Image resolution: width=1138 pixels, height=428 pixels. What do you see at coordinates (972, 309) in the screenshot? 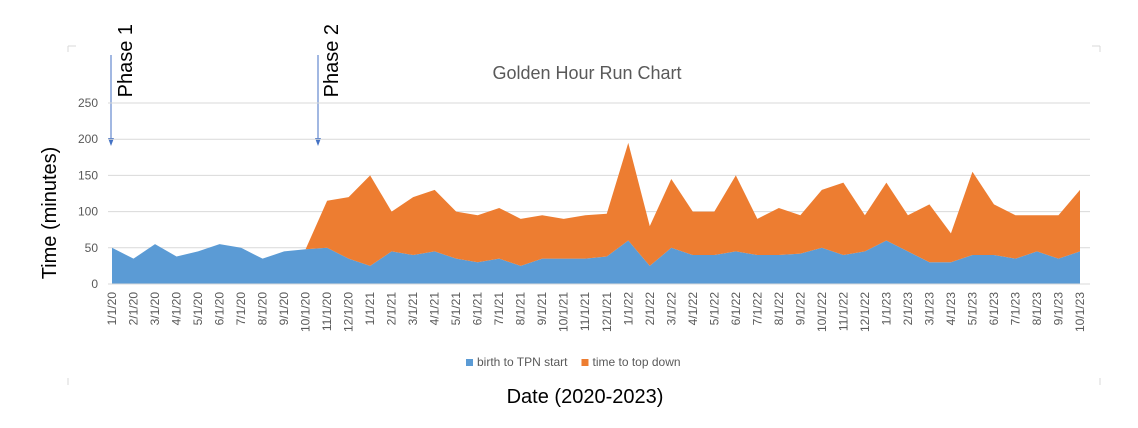
I see `x-tick-label: 5/1/23` at bounding box center [972, 309].